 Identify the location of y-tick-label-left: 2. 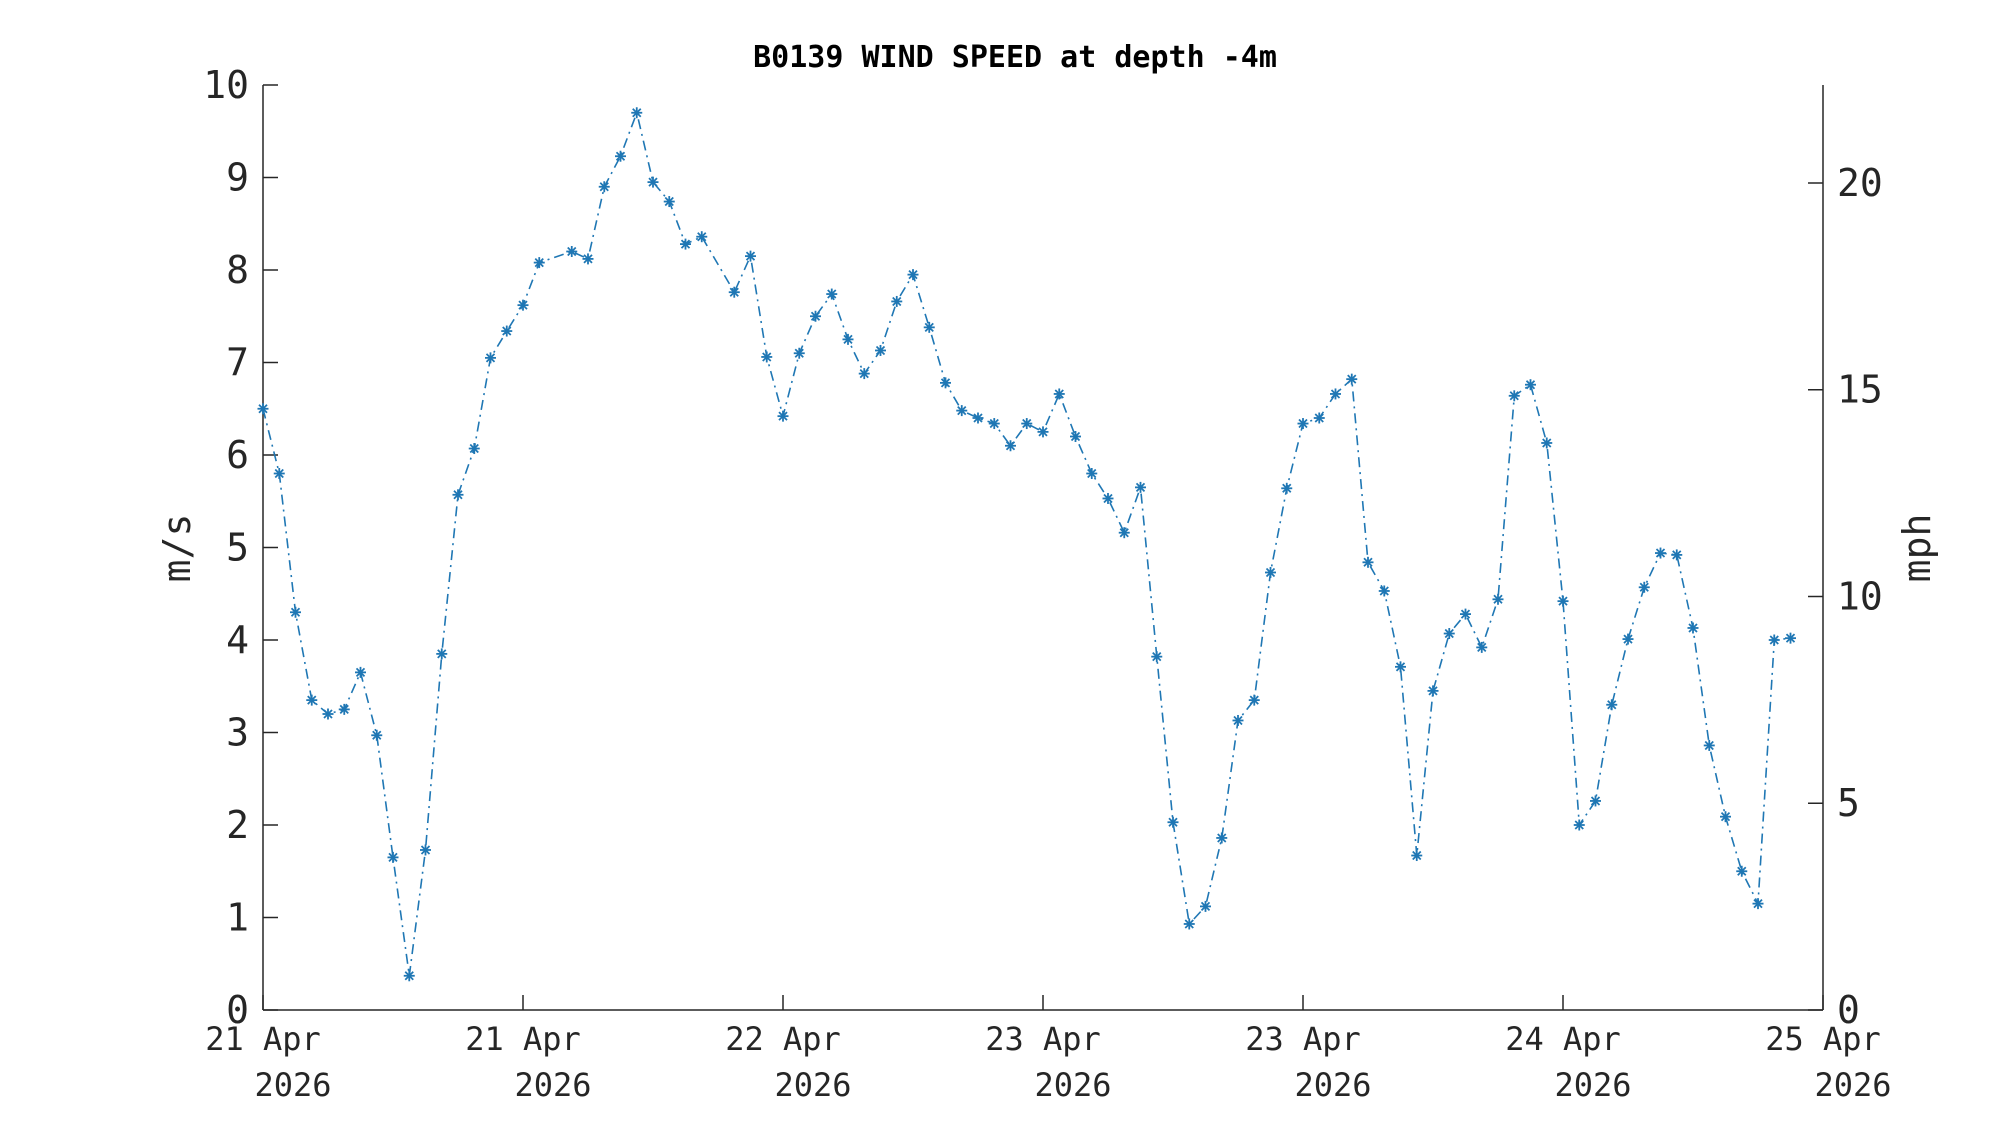
(237, 825).